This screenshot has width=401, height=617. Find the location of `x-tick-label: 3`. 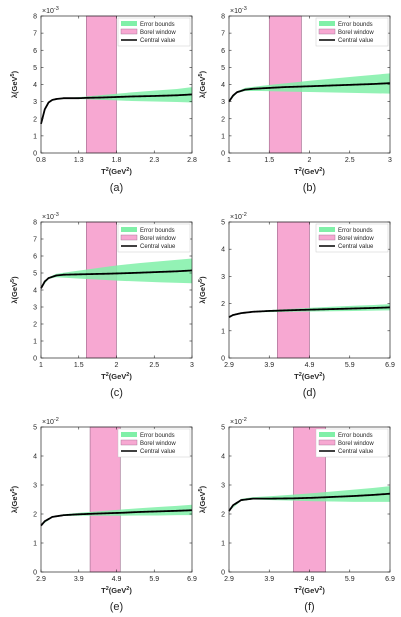

x-tick-label: 3 is located at coordinates (390, 160).